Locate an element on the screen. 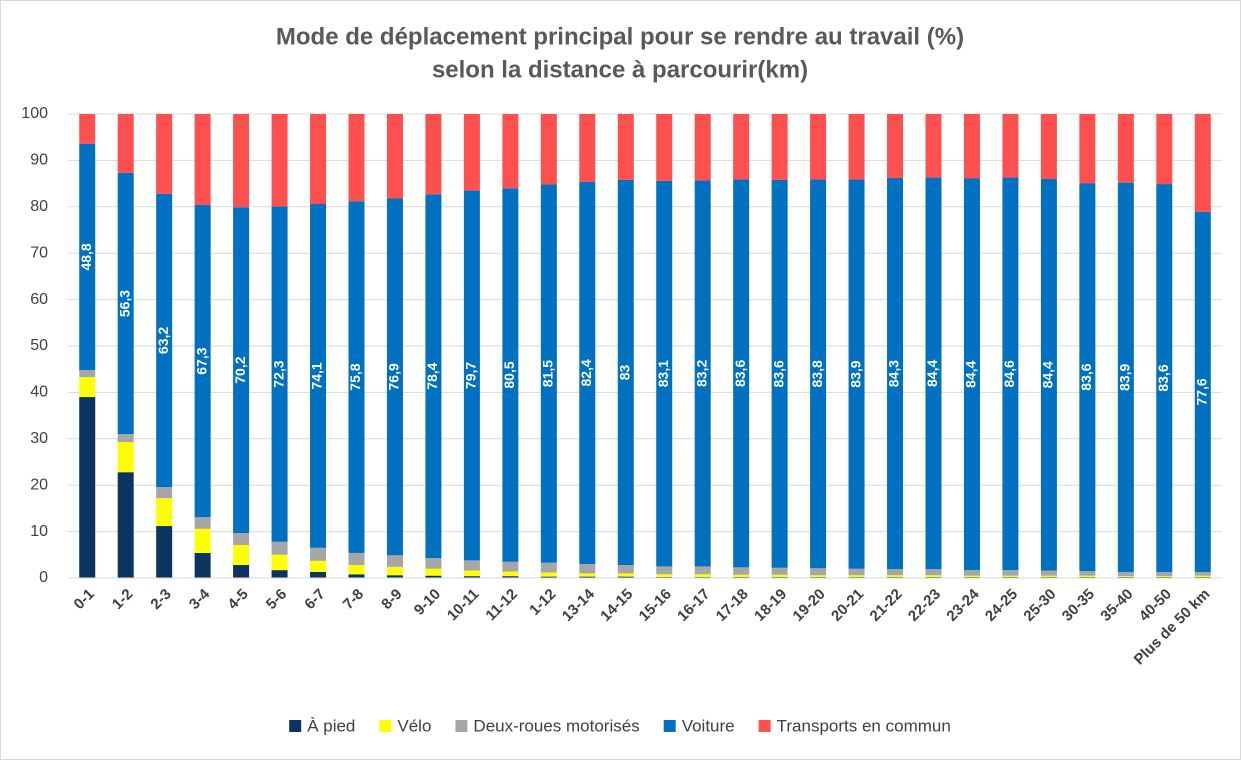  data-label: 83 is located at coordinates (624, 372).